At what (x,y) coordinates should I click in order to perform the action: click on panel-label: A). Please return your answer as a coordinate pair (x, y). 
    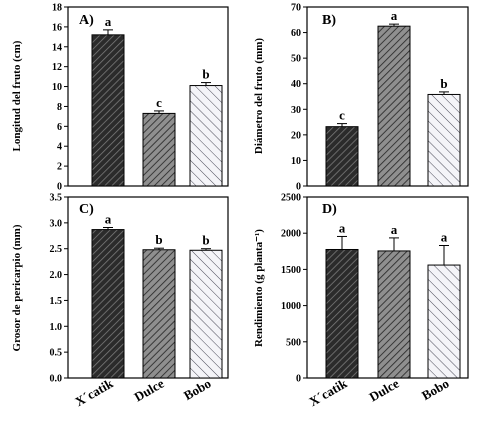
    Looking at the image, I should click on (86, 20).